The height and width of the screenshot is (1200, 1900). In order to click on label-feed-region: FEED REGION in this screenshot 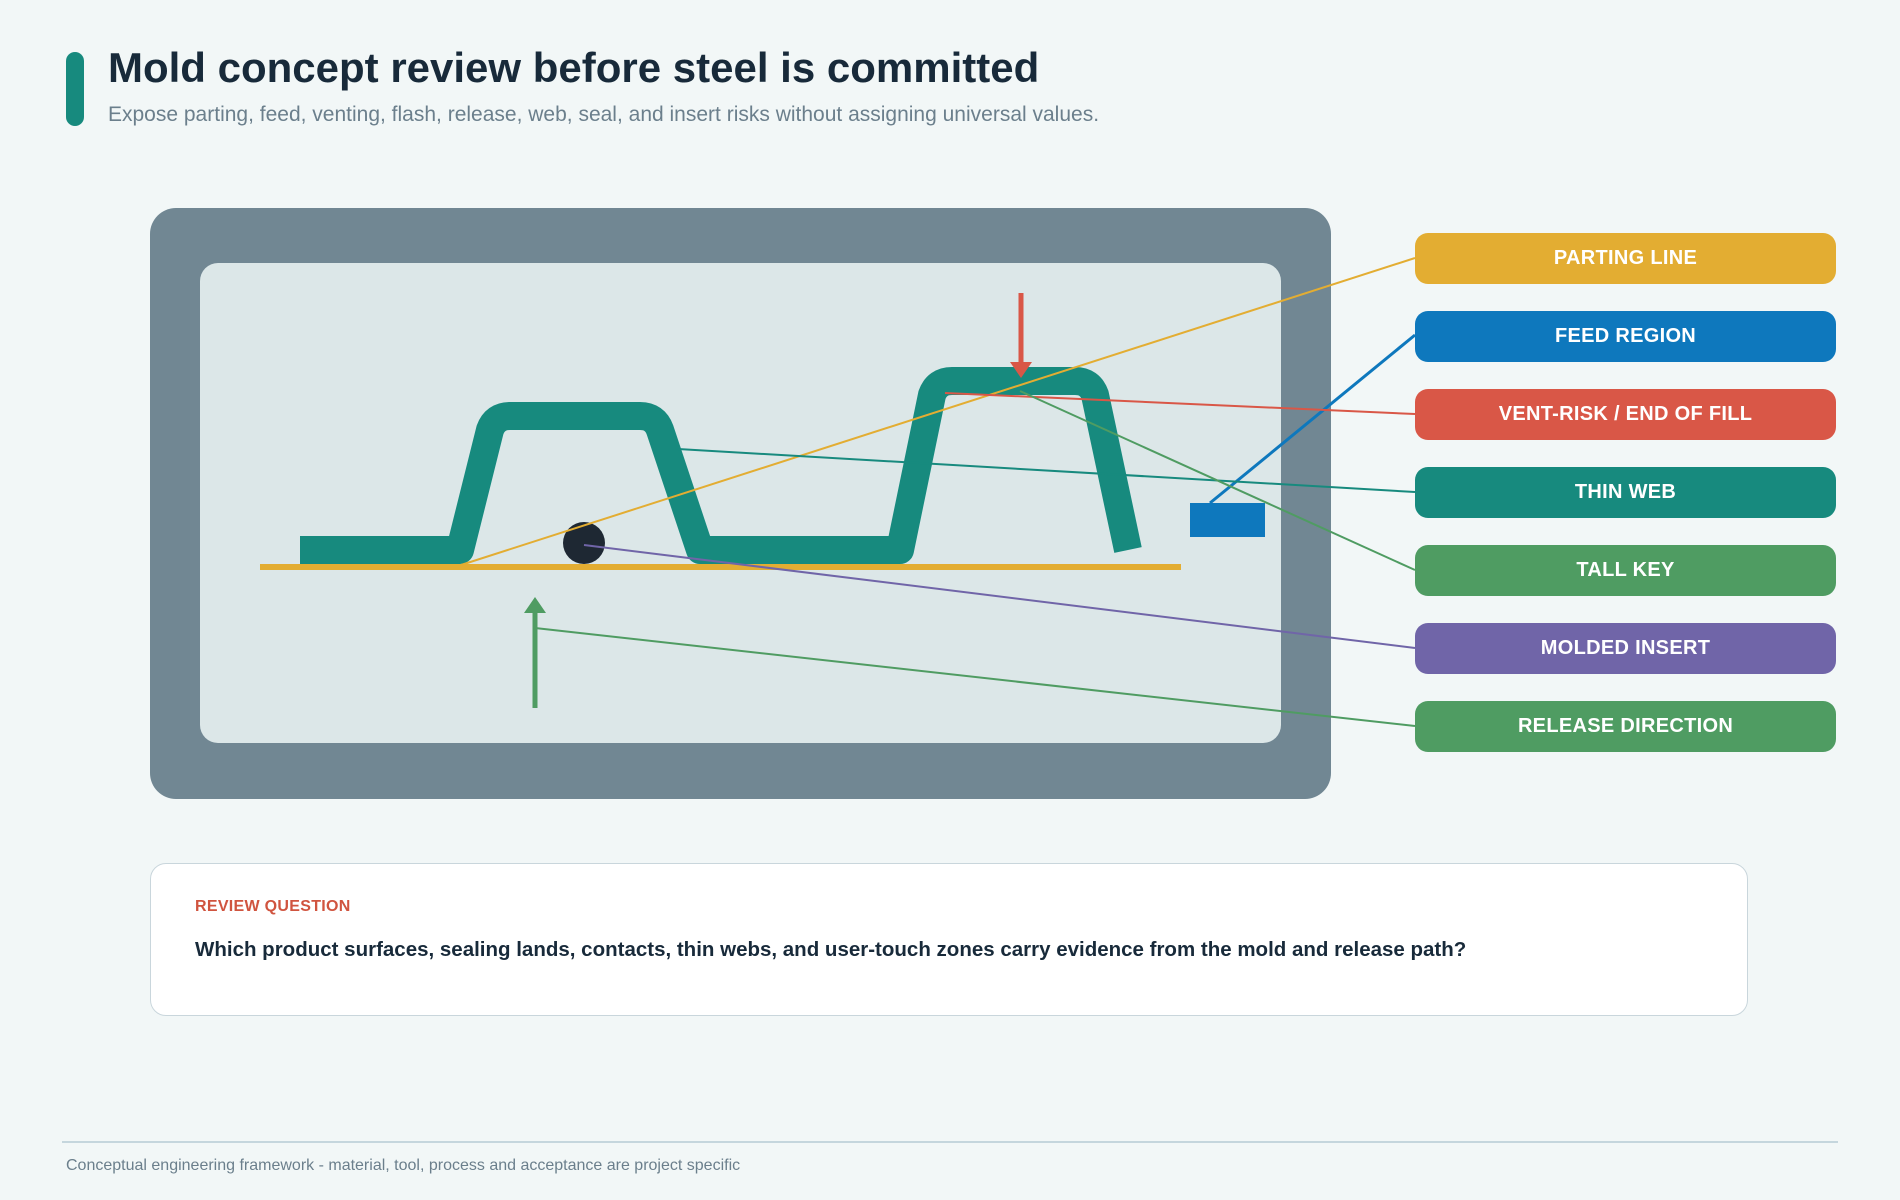, I will do `click(1625, 336)`.